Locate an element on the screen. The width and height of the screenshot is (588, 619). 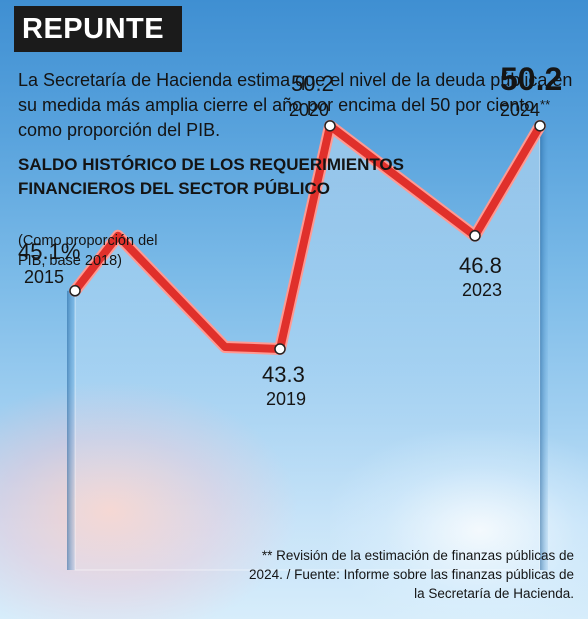
tick-label-2019: 2019 is located at coordinates (286, 399).